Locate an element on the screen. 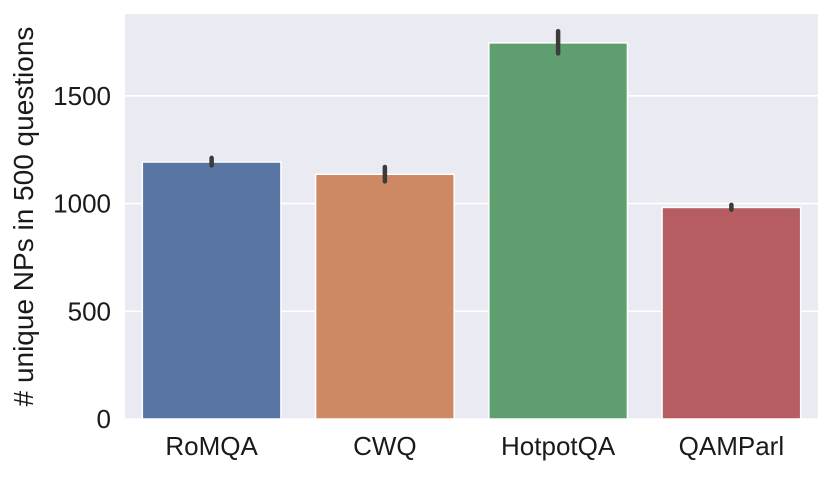  y-axis-label: # unique NPs in 500 questions is located at coordinates (23, 217).